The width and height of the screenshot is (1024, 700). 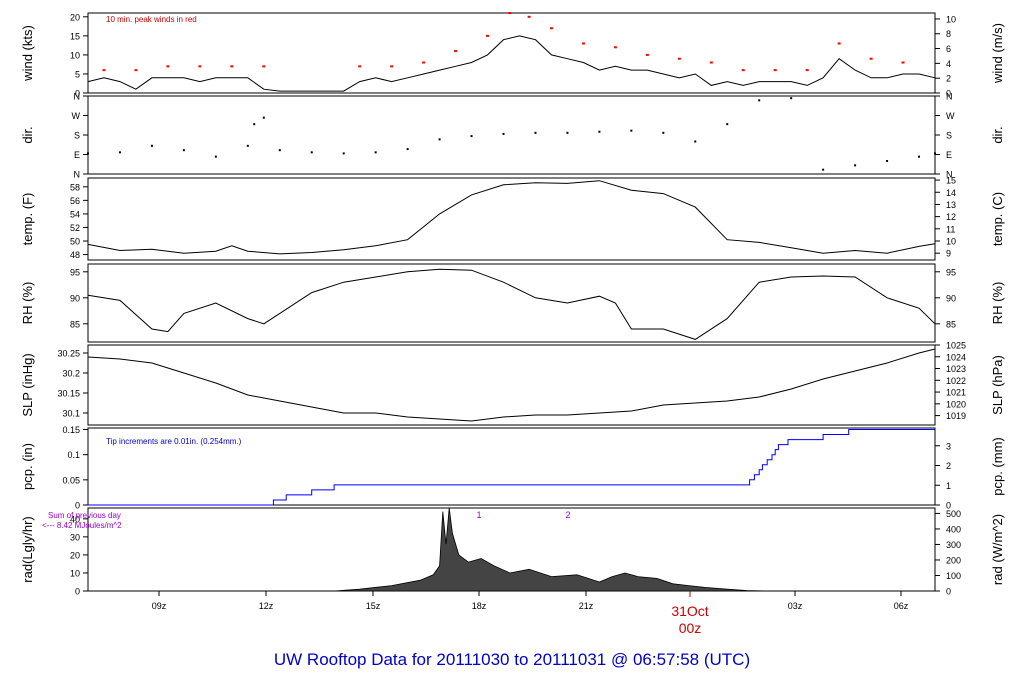 I want to click on y-tick-label: 30.2, so click(x=71, y=374).